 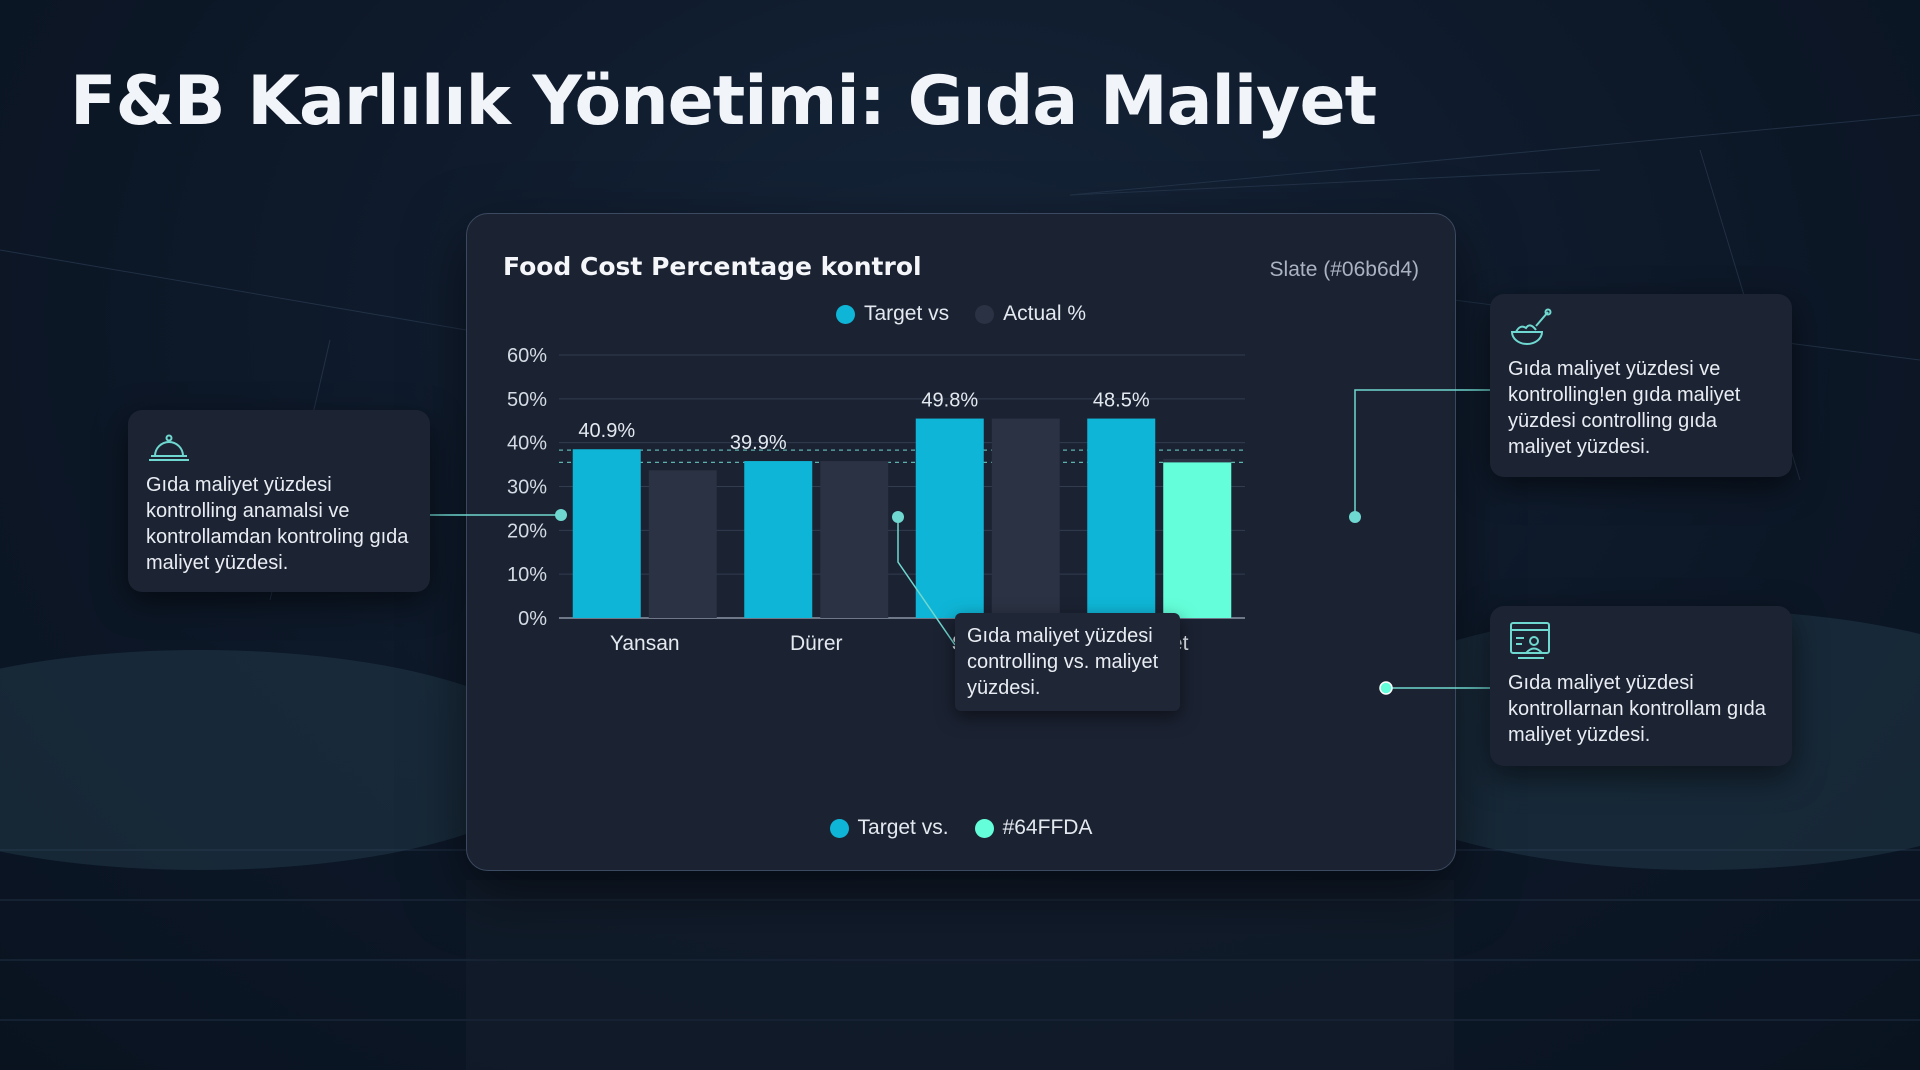 I want to click on legend-top: Target vs Actual %, so click(x=961, y=314).